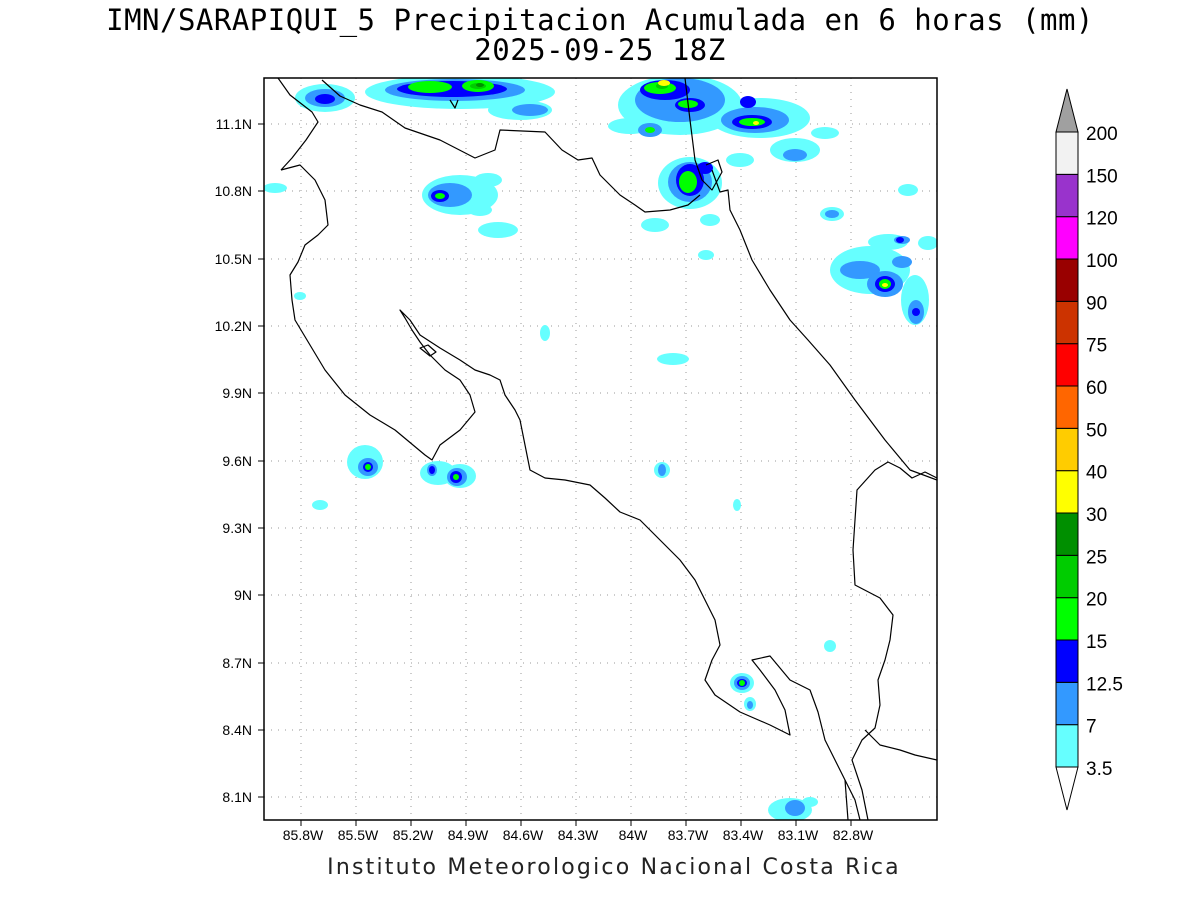  What do you see at coordinates (234, 124) in the screenshot?
I see `lat-tick-label: 11.1N` at bounding box center [234, 124].